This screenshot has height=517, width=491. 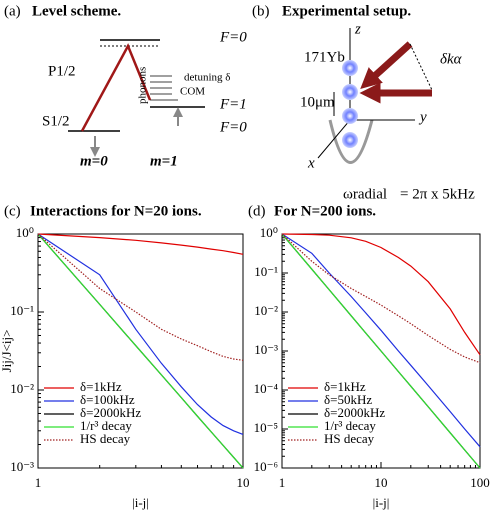 I want to click on m-label: m=1, so click(x=164, y=161).